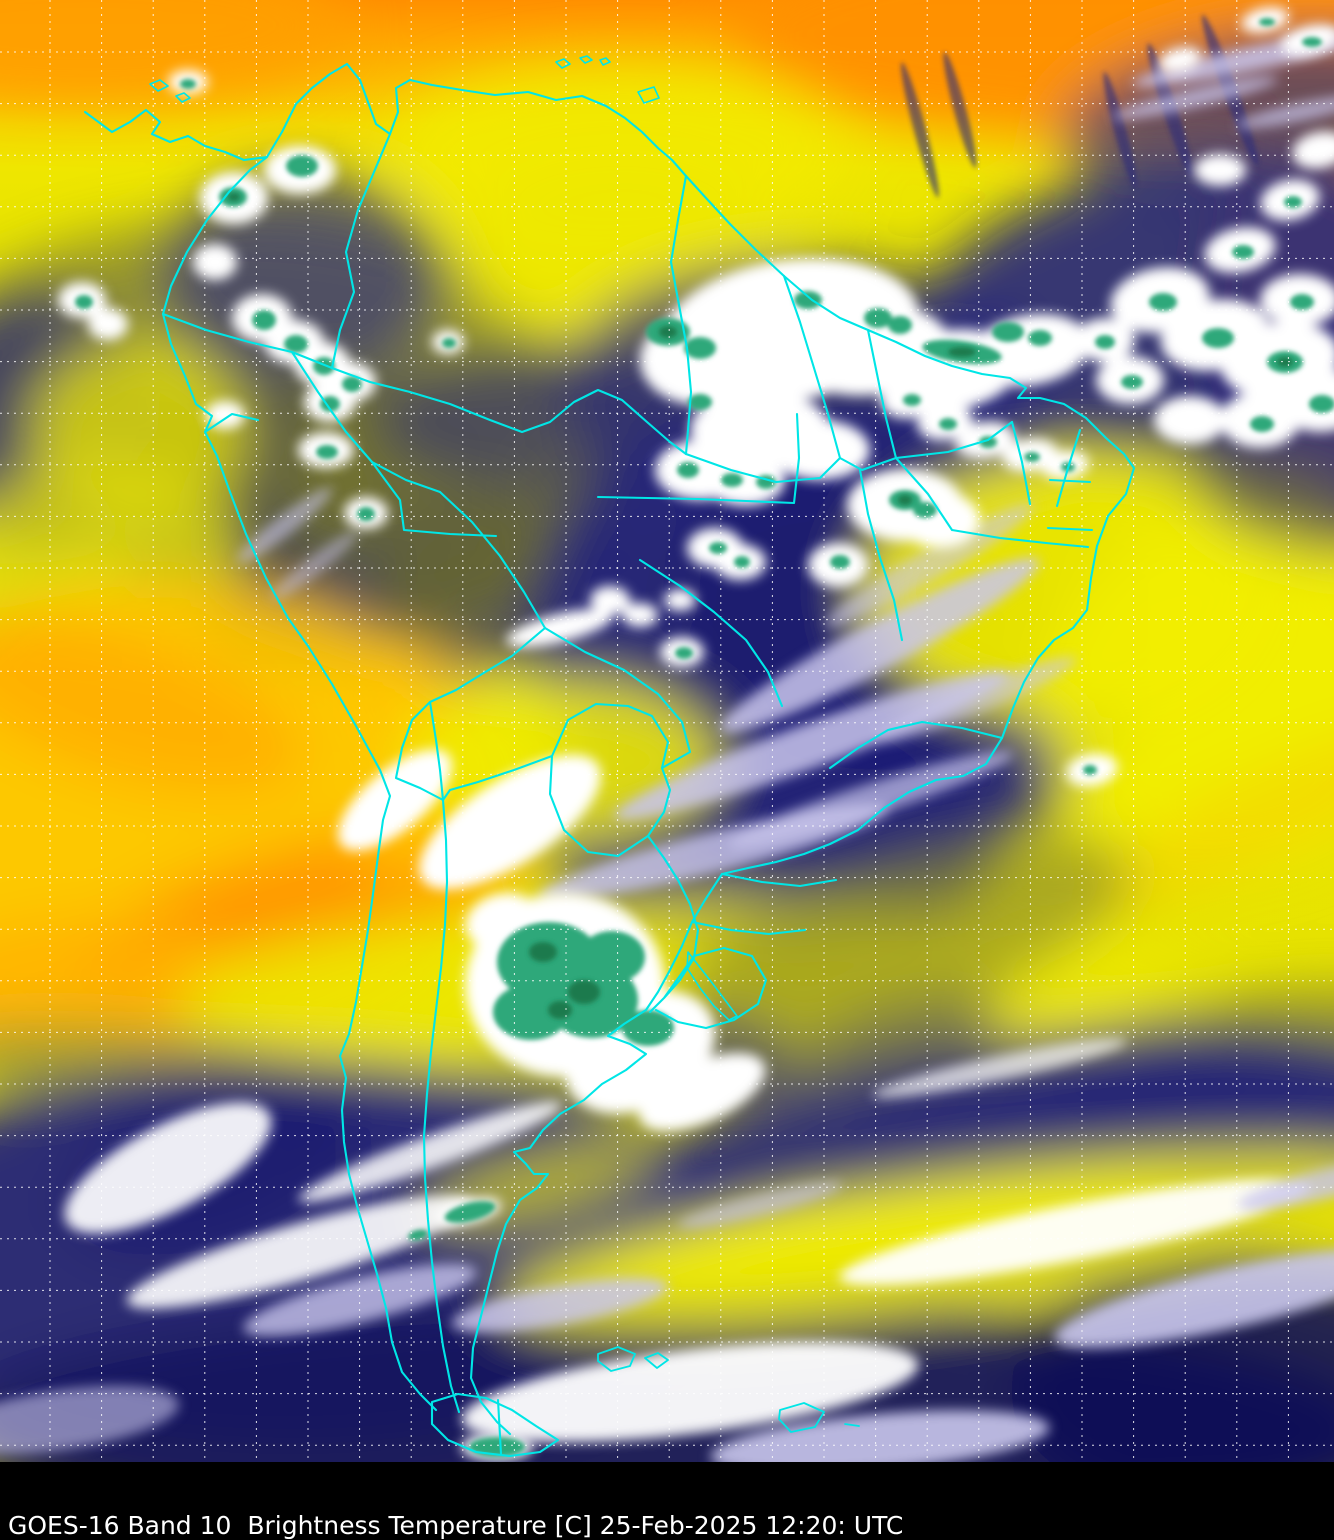 The width and height of the screenshot is (1334, 1540). What do you see at coordinates (728, 1389) in the screenshot?
I see `south-atlantic-islands` at bounding box center [728, 1389].